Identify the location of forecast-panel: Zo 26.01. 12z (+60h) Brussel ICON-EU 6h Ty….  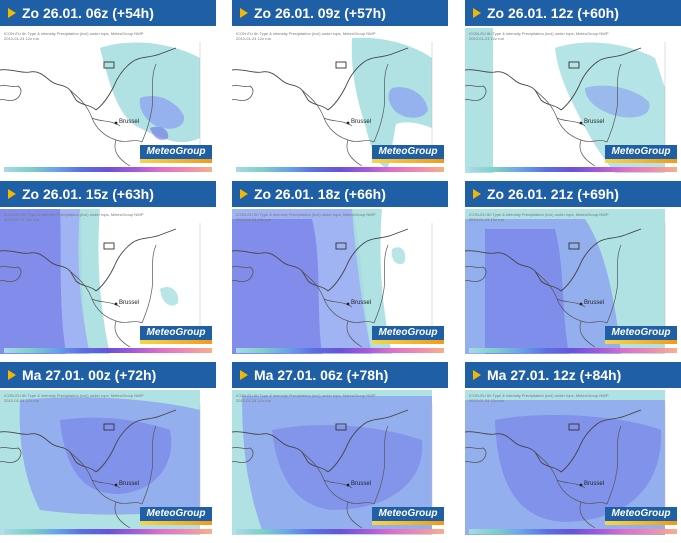
(573, 86).